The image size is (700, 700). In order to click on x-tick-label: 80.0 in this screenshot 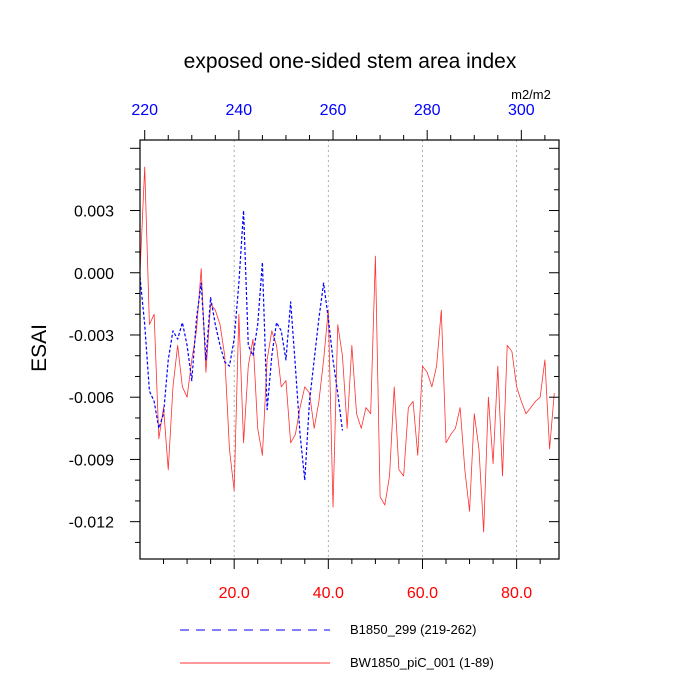, I will do `click(516, 593)`.